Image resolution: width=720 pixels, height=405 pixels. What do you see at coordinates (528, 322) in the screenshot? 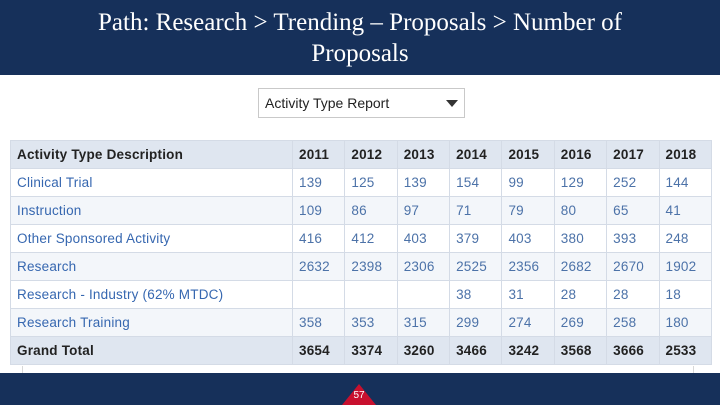
I see `table-cell: 274` at bounding box center [528, 322].